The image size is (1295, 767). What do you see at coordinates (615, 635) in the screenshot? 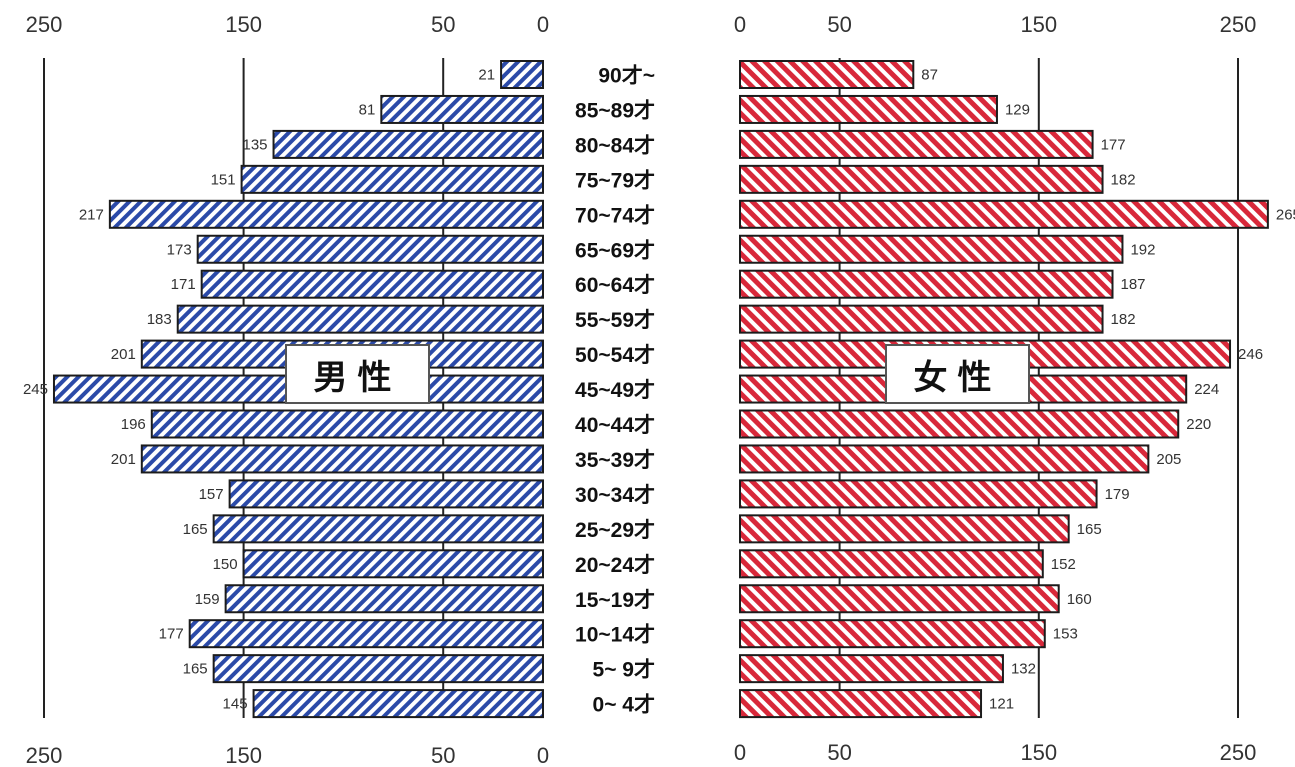
I see `age-group-label: 10~14才` at bounding box center [615, 635].